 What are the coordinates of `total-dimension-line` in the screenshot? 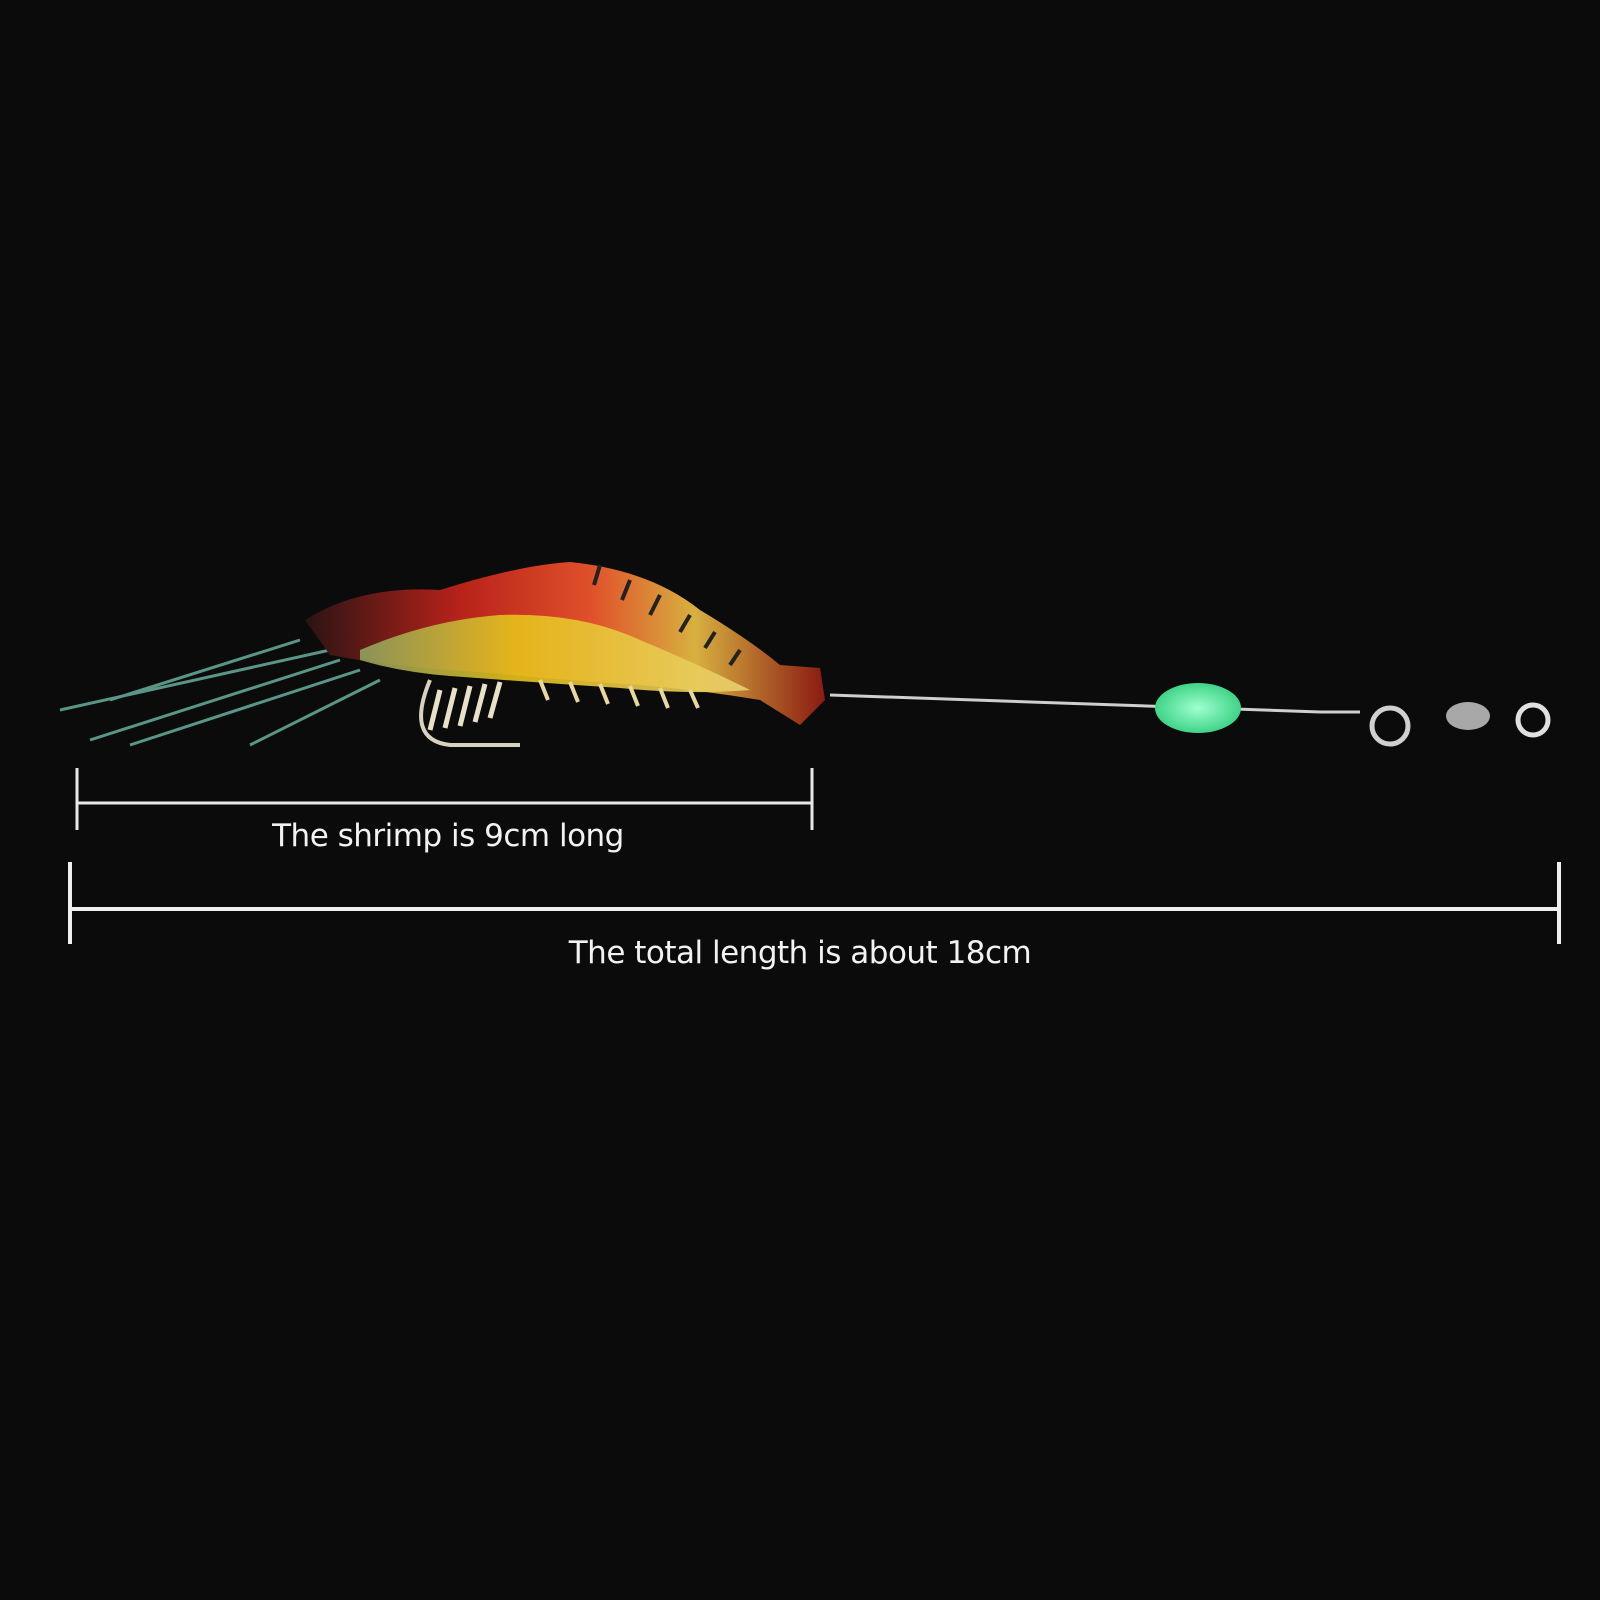 It's located at (814, 903).